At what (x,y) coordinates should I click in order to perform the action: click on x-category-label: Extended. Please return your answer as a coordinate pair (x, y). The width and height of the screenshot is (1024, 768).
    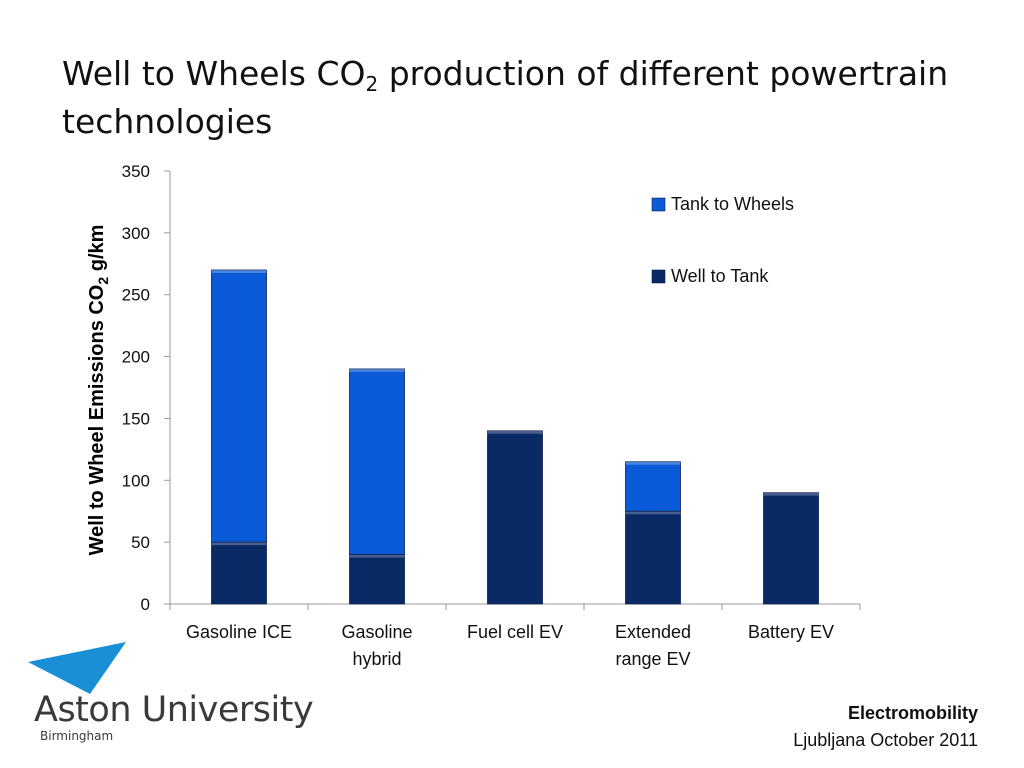
    Looking at the image, I should click on (653, 632).